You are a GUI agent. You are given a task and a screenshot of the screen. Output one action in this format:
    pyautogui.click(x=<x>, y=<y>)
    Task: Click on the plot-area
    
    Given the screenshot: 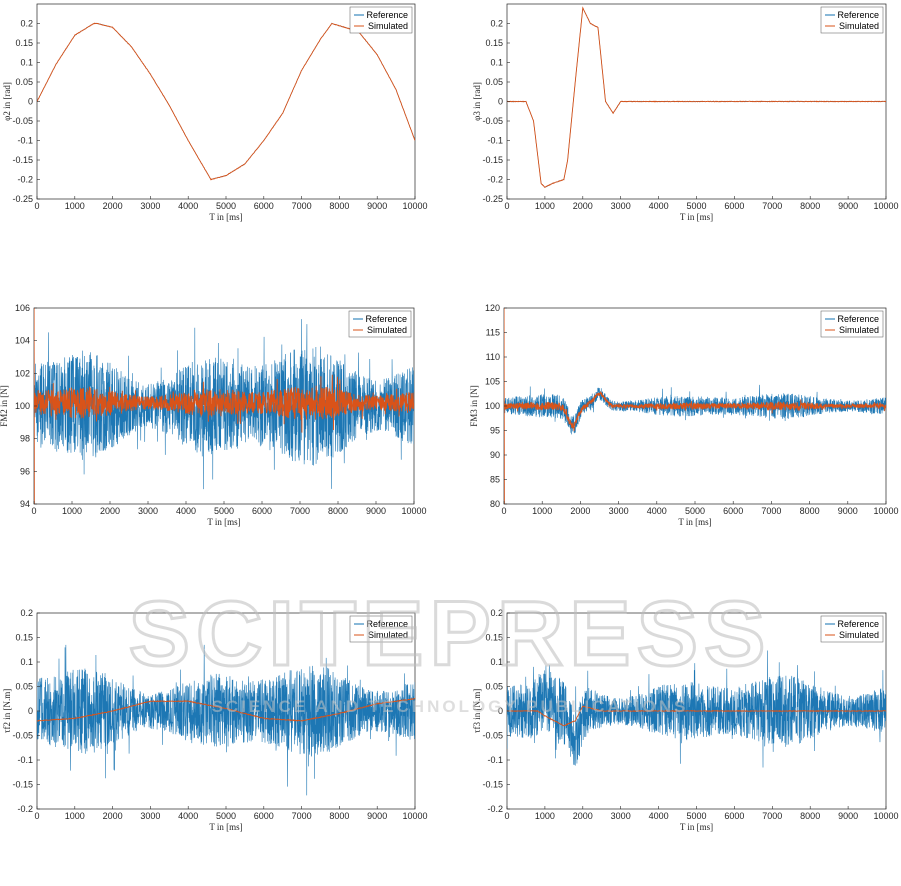 What is the action you would take?
    pyautogui.click(x=226, y=101)
    